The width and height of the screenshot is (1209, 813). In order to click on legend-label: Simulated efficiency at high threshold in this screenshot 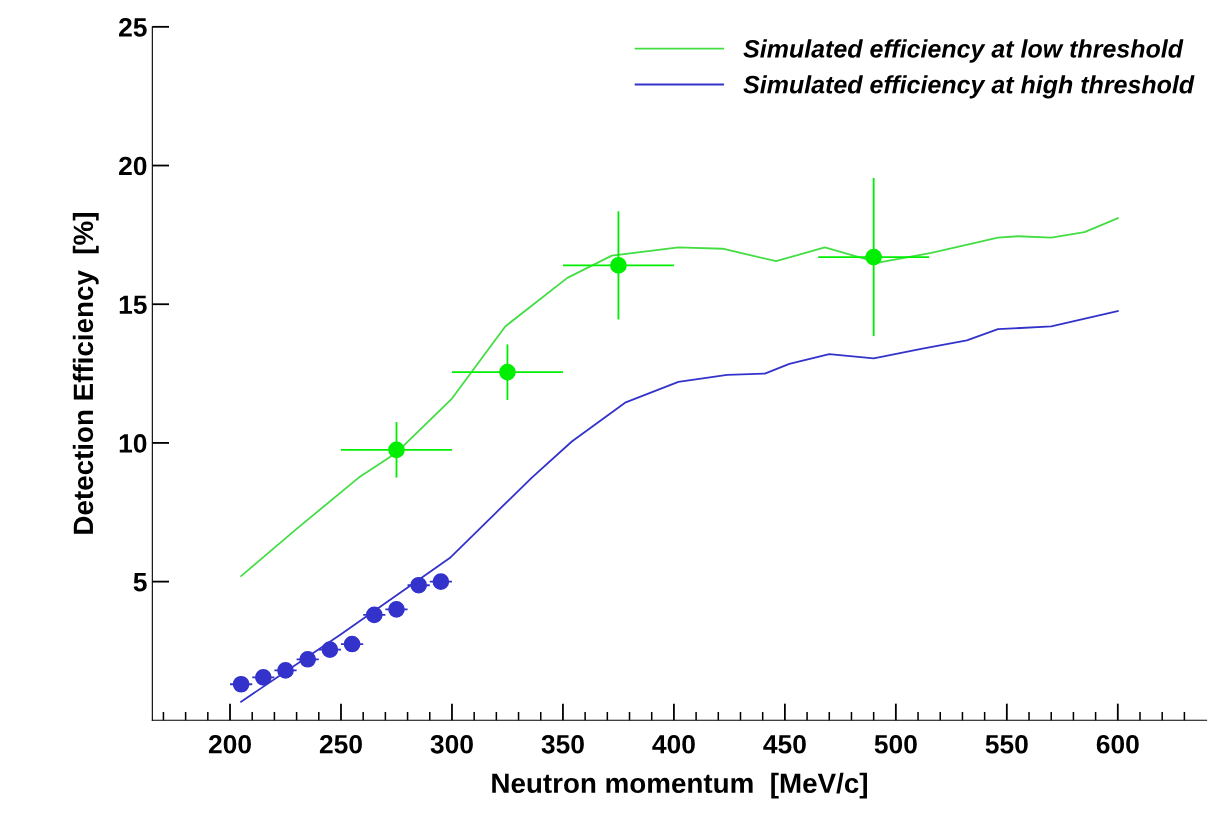, I will do `click(969, 87)`.